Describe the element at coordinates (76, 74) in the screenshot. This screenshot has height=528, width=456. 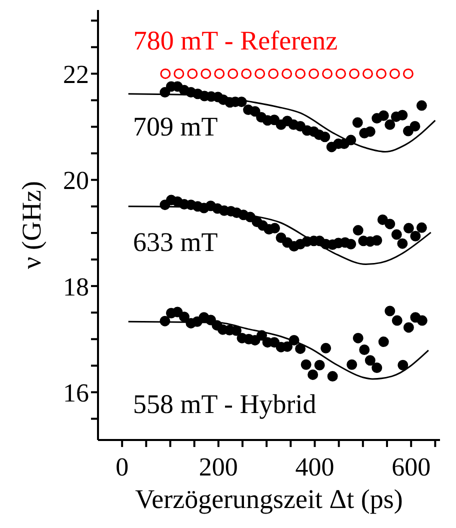
I see `y-tick-label: 22` at that location.